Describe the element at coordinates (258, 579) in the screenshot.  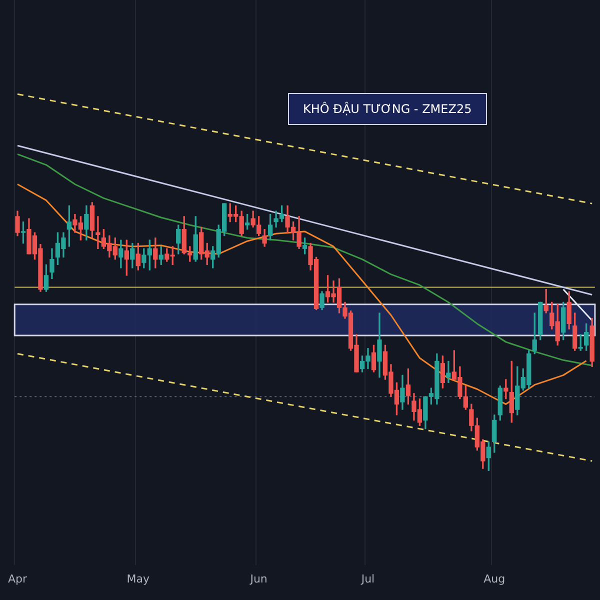
I see `x-tick-label: Jun` at that location.